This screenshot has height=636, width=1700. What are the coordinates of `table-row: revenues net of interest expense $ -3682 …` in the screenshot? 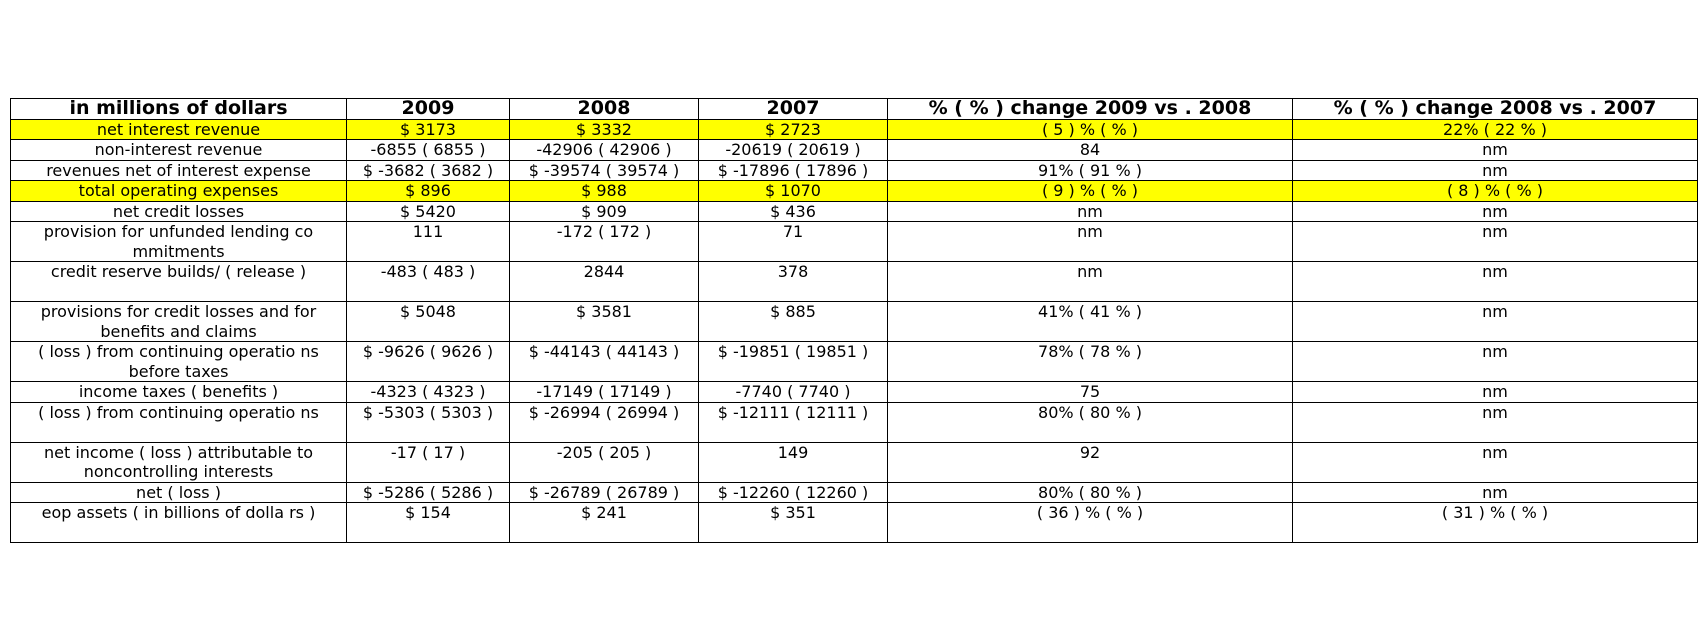 It's located at (854, 170).